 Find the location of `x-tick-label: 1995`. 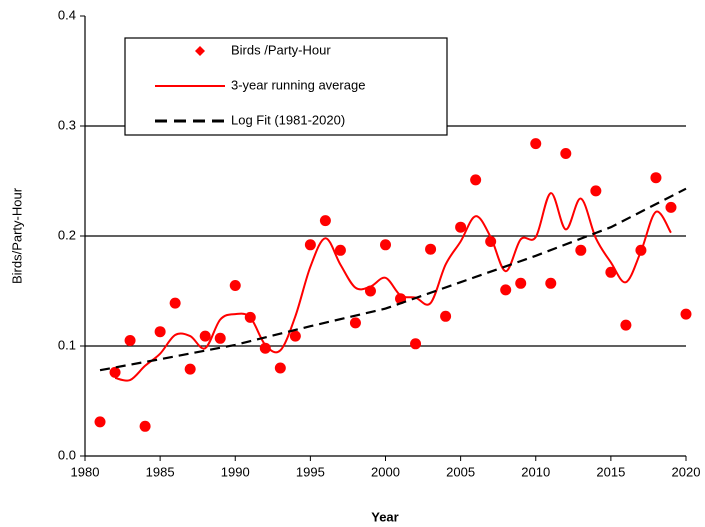

x-tick-label: 1995 is located at coordinates (310, 471).